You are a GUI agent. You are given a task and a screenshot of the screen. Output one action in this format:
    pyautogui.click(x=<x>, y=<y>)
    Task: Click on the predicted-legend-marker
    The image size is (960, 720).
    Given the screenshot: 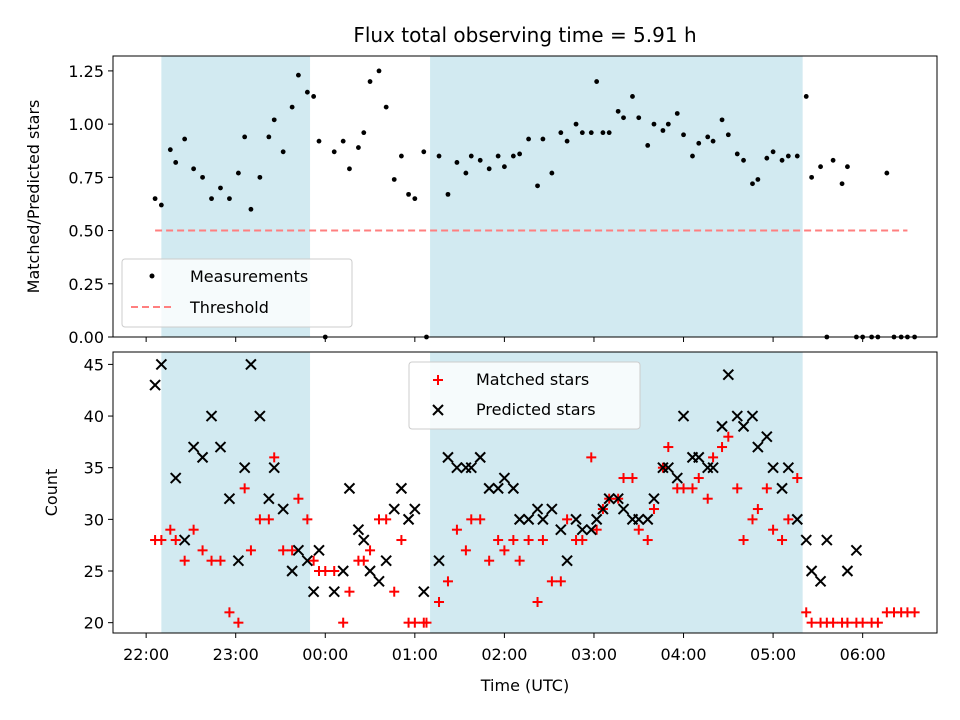 What is the action you would take?
    pyautogui.click(x=438, y=410)
    